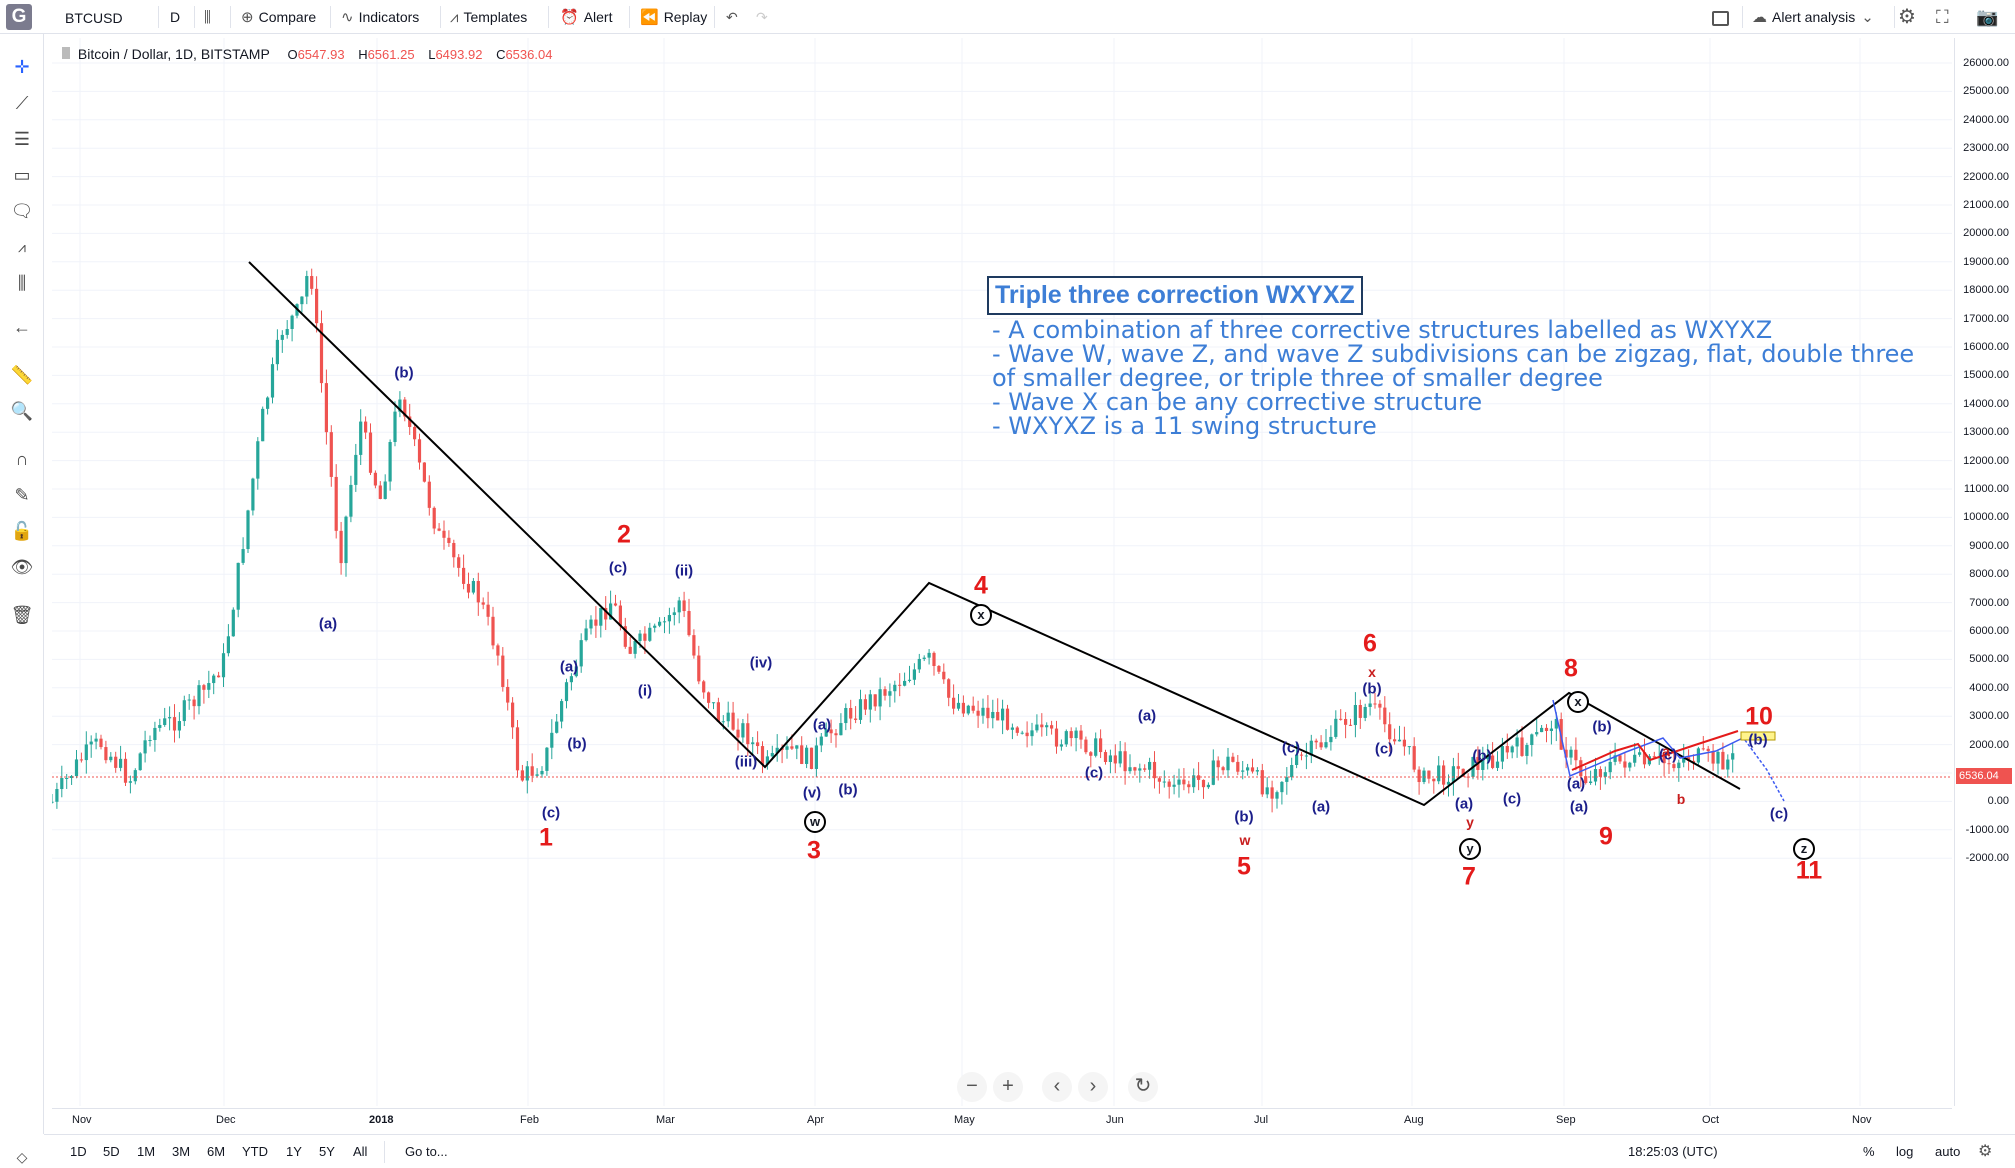  What do you see at coordinates (22, 495) in the screenshot?
I see `pencil-lock-icon: ✎` at bounding box center [22, 495].